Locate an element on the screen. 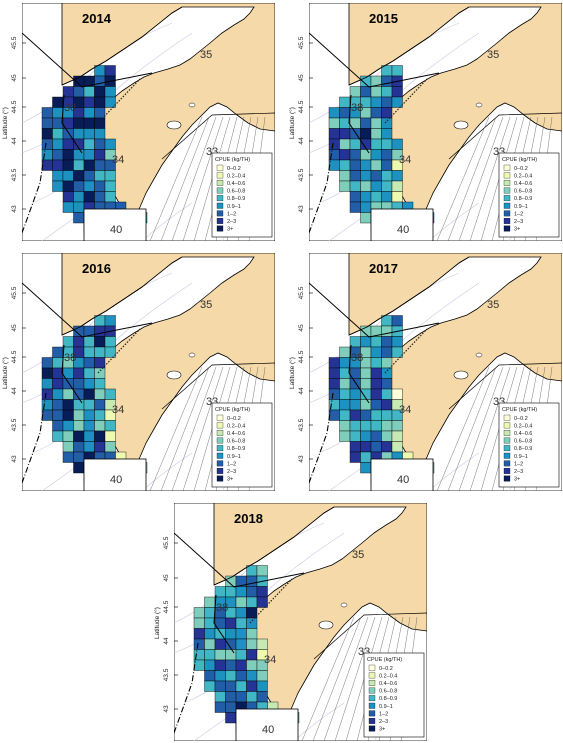 The width and height of the screenshot is (563, 743). year-title: 2015 is located at coordinates (383, 18).